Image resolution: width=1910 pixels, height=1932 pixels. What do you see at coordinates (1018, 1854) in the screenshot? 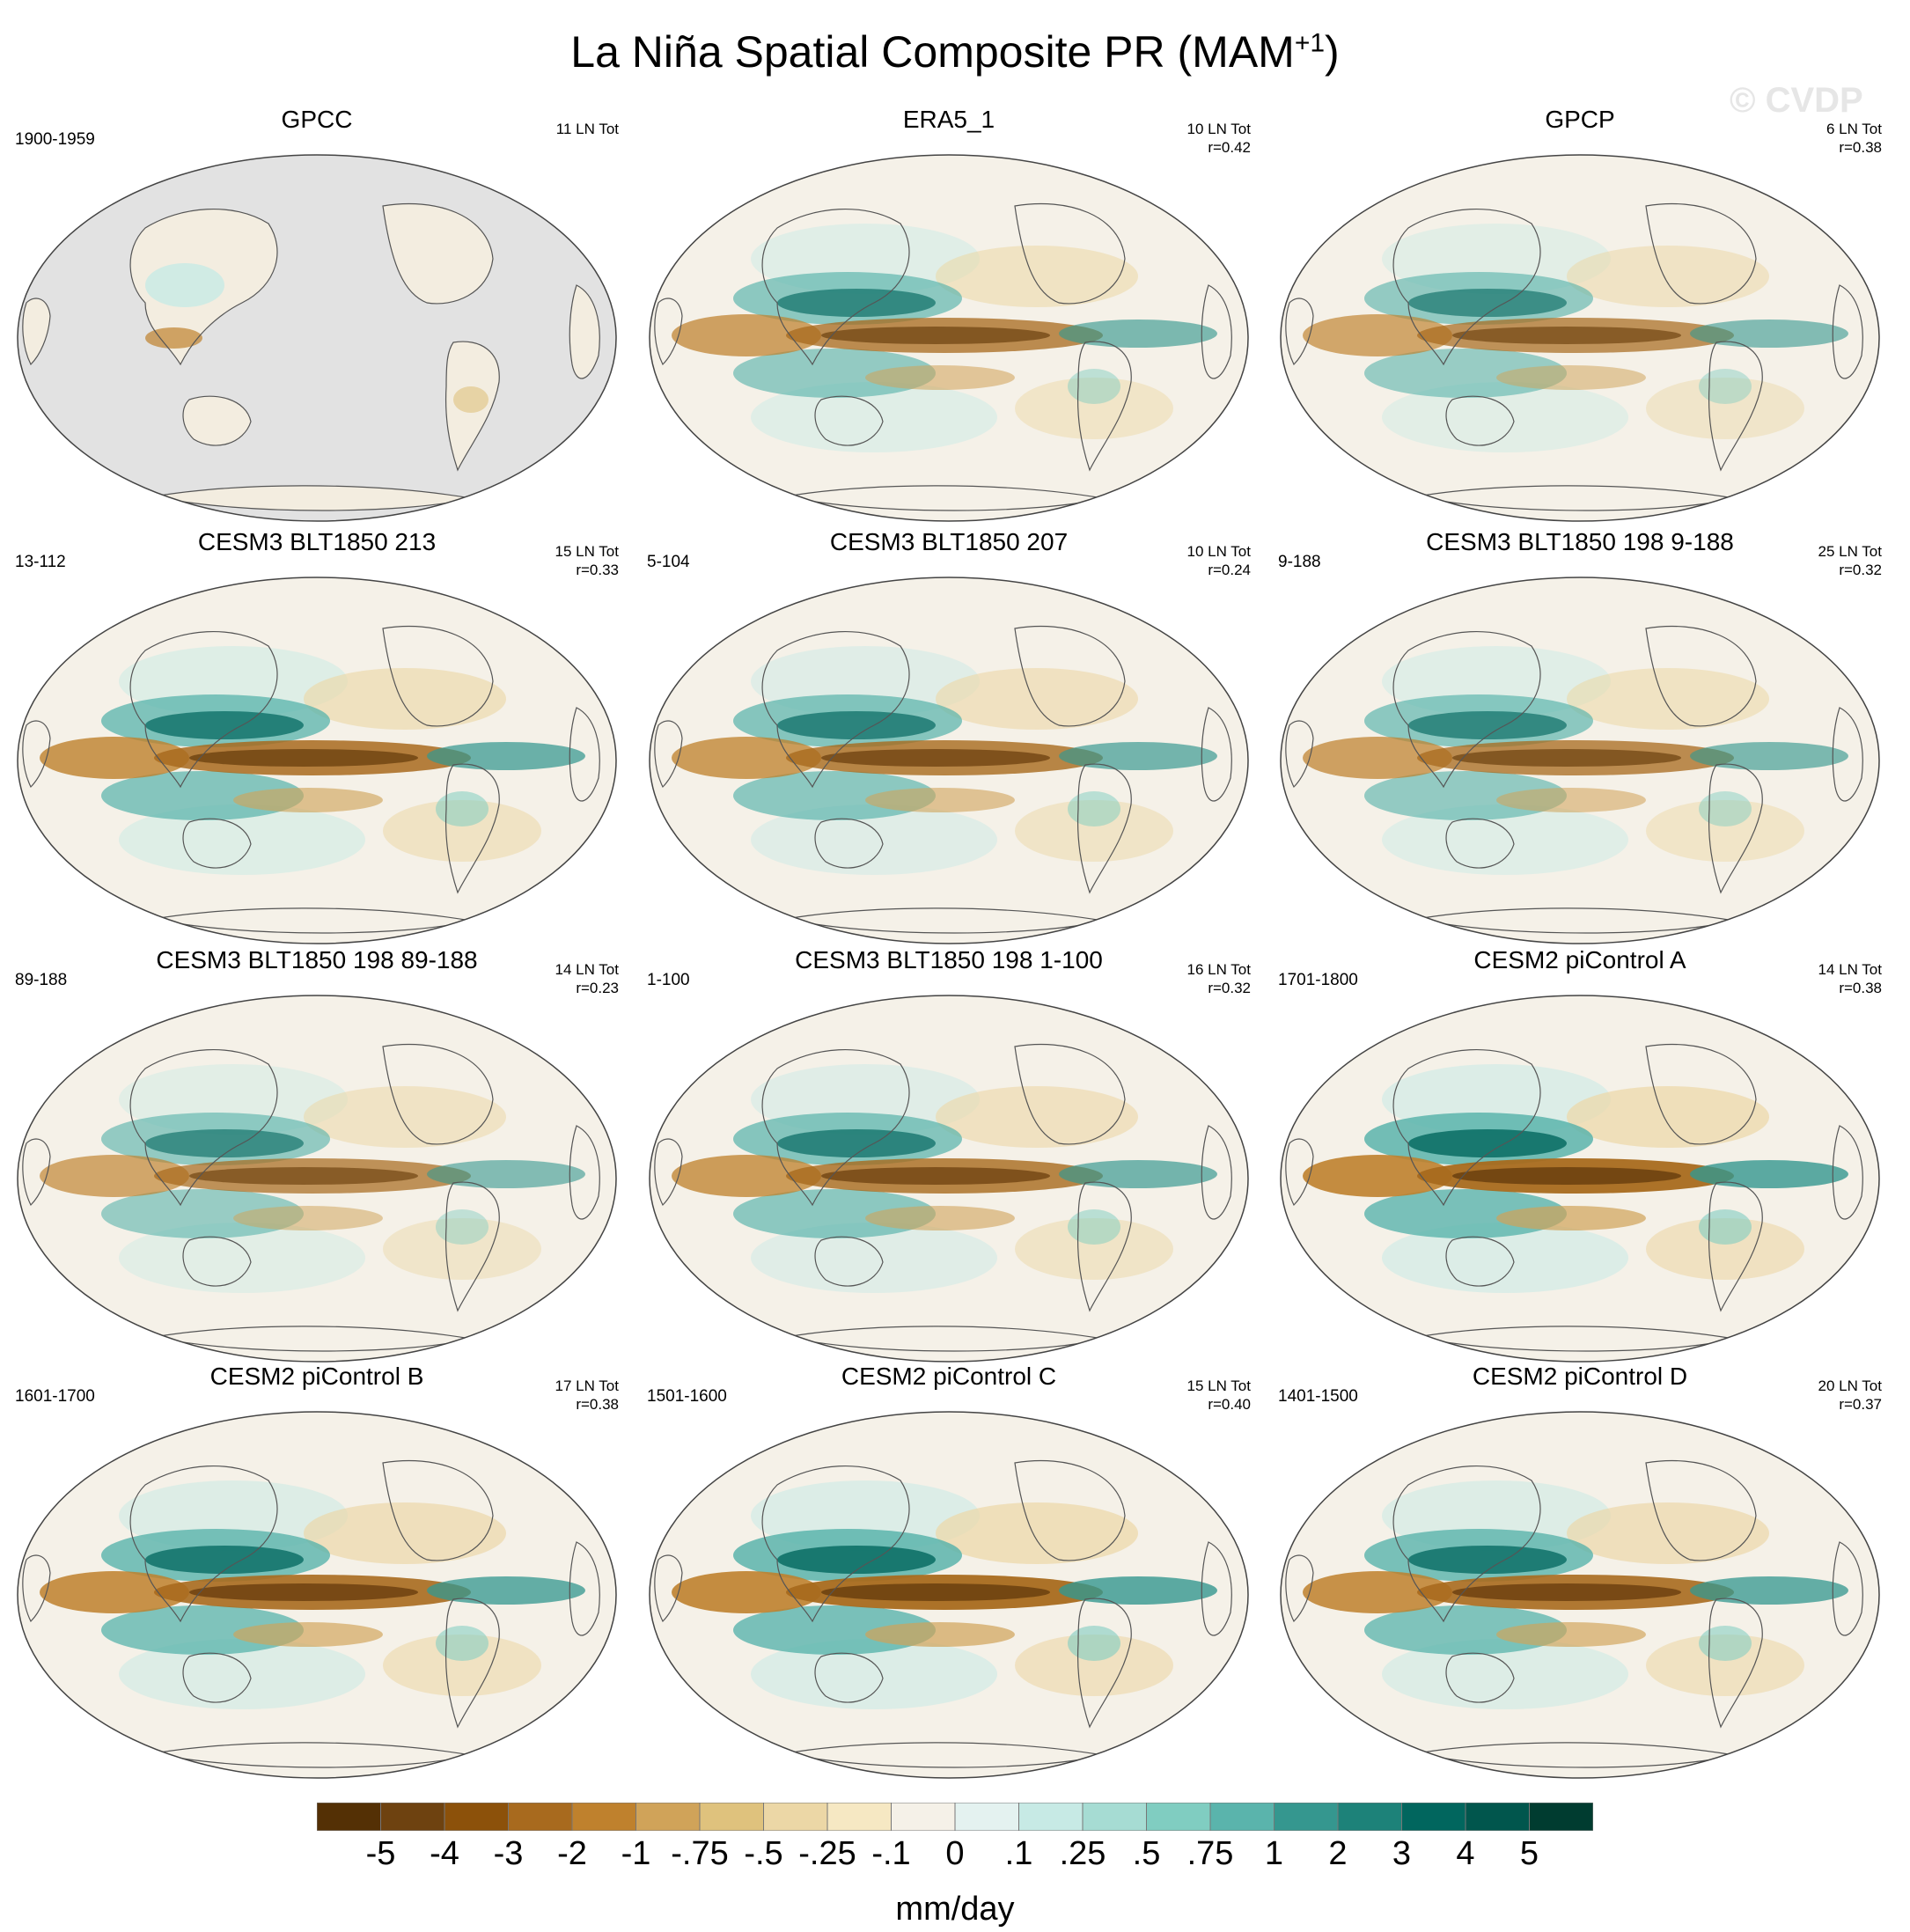
I see `colorbar-tick-label: .1` at bounding box center [1018, 1854].